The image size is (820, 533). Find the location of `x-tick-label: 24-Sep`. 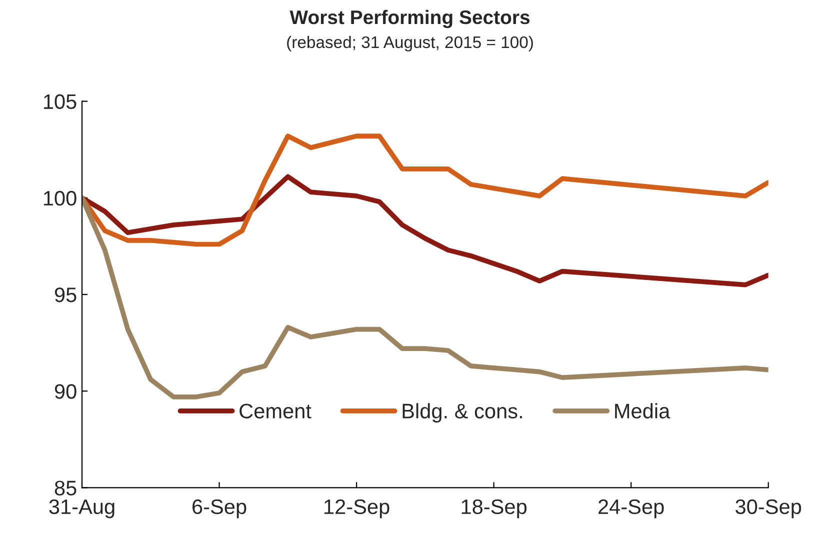

x-tick-label: 24-Sep is located at coordinates (631, 508).